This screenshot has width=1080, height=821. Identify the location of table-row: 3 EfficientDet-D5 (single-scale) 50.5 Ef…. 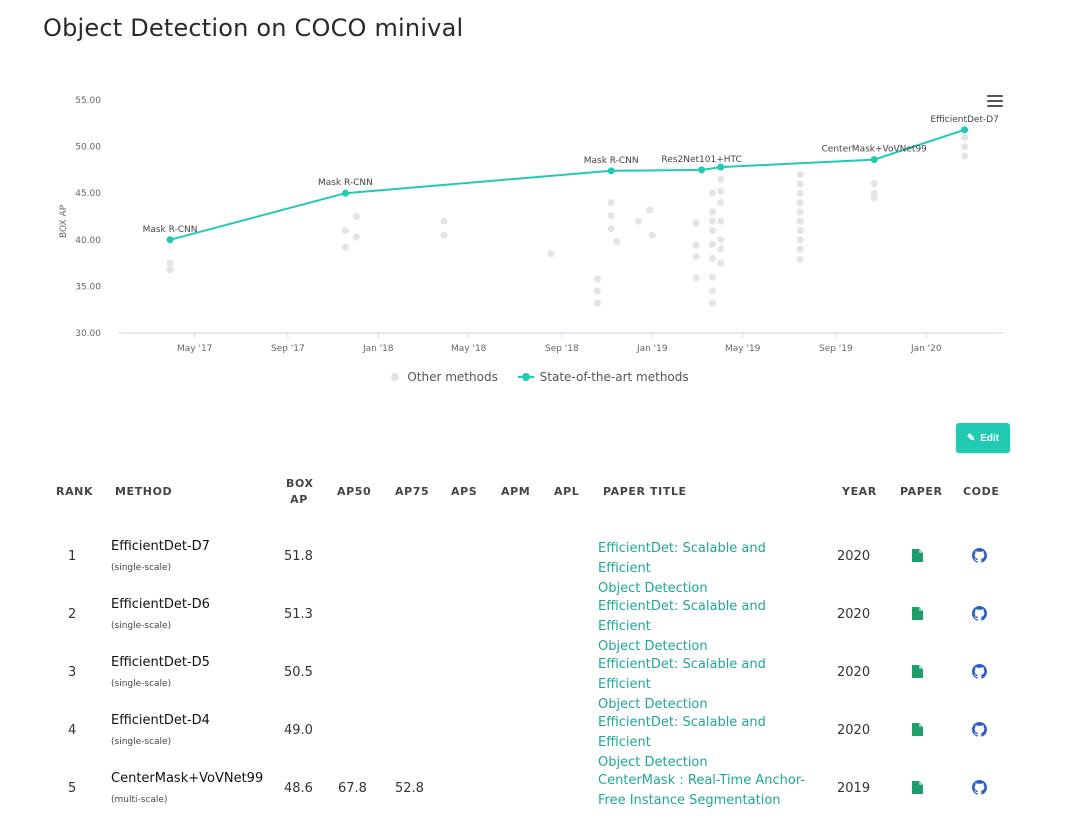
(540, 679).